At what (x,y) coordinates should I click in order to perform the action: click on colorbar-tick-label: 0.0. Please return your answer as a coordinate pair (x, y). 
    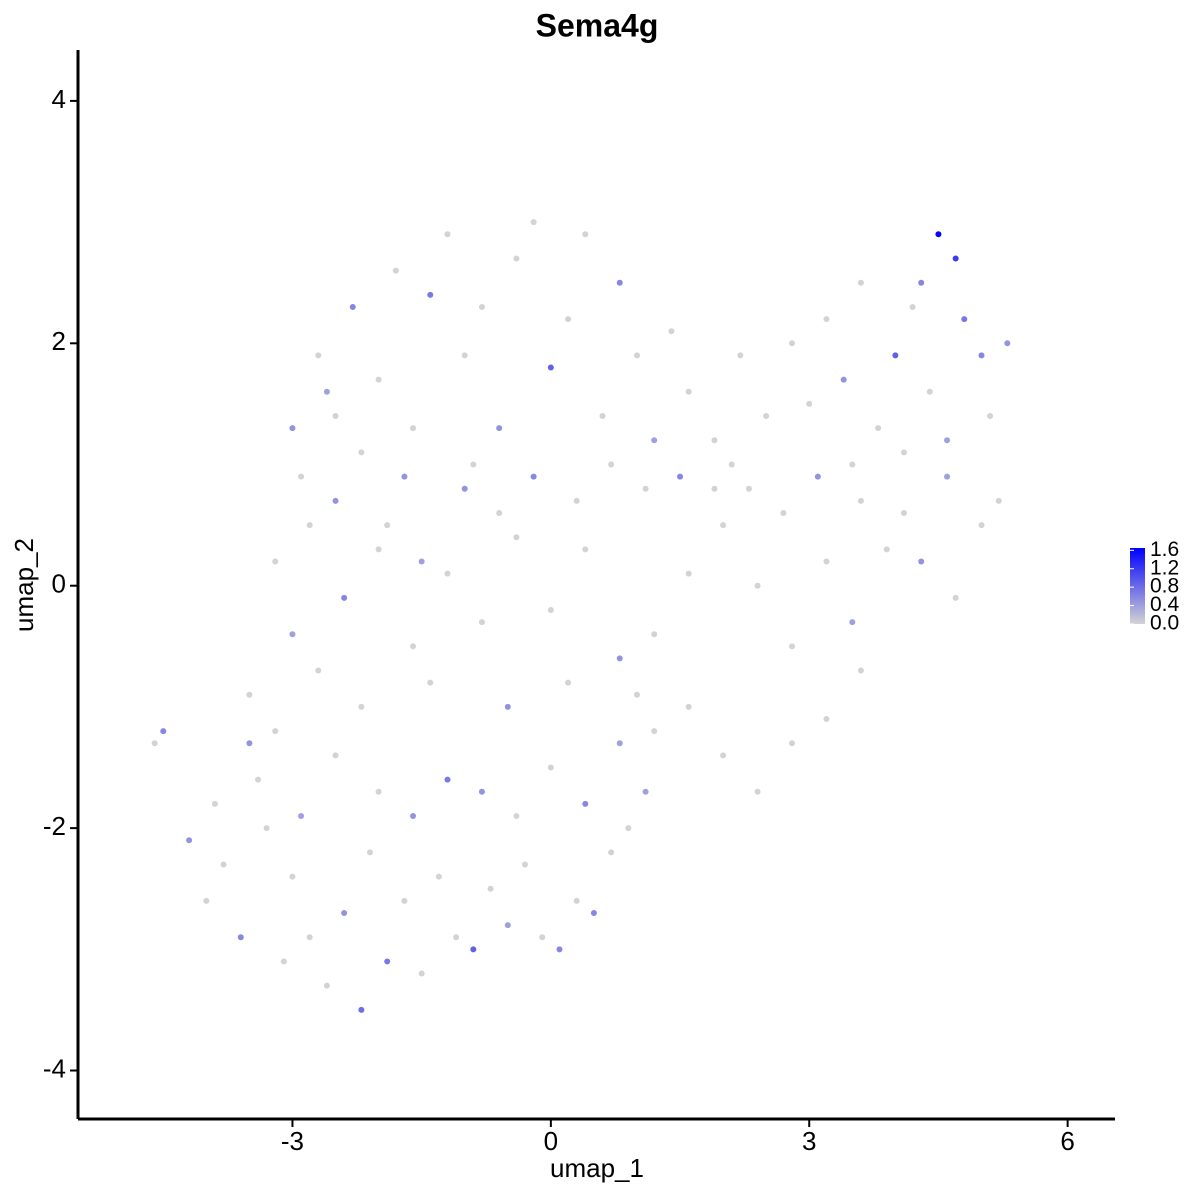
    Looking at the image, I should click on (1164, 623).